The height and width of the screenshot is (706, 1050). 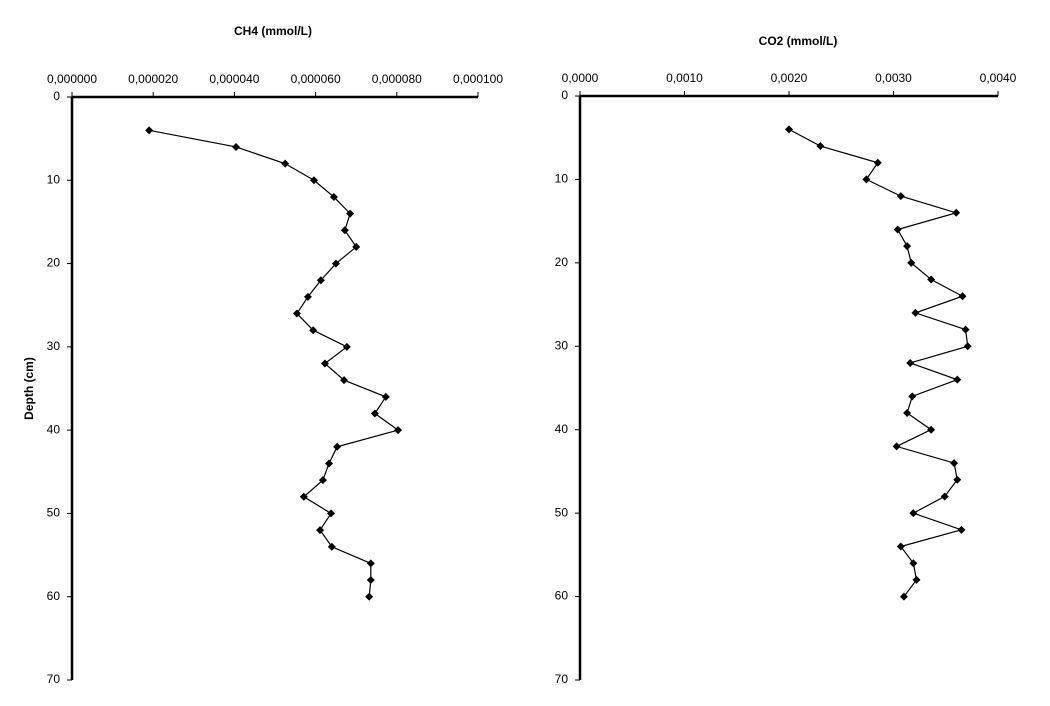 What do you see at coordinates (316, 79) in the screenshot?
I see `x-tick-label: 0,000060` at bounding box center [316, 79].